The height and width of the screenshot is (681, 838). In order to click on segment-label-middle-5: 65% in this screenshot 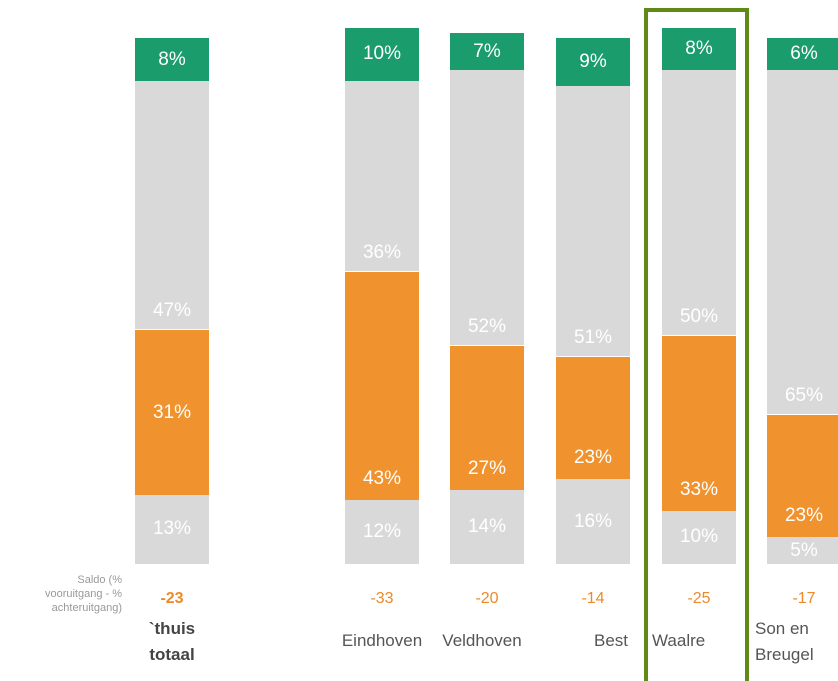, I will do `click(804, 396)`.